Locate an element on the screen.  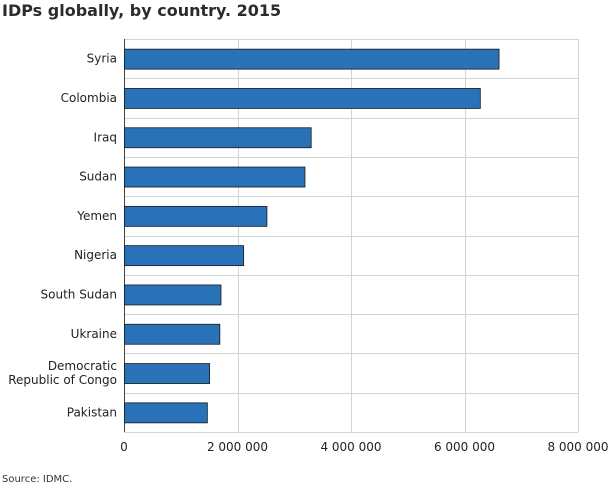
category-label: Pakistan is located at coordinates (92, 412).